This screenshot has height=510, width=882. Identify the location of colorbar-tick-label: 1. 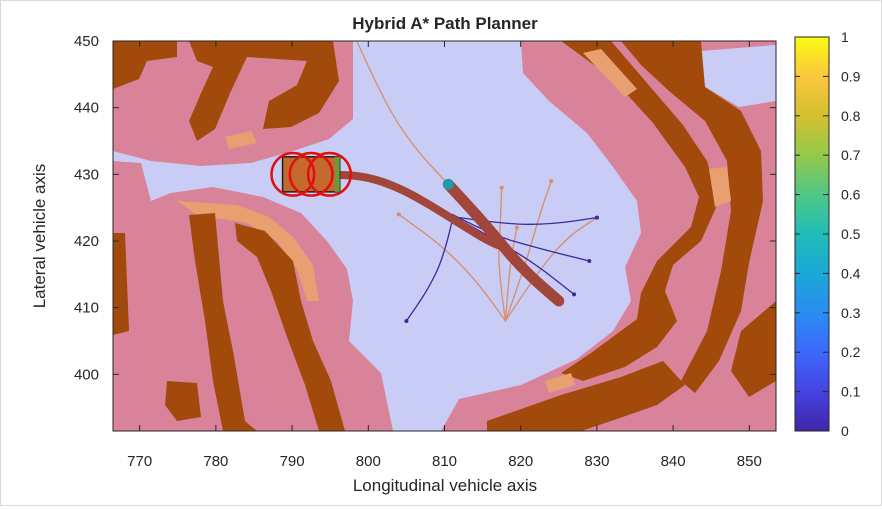
(845, 37).